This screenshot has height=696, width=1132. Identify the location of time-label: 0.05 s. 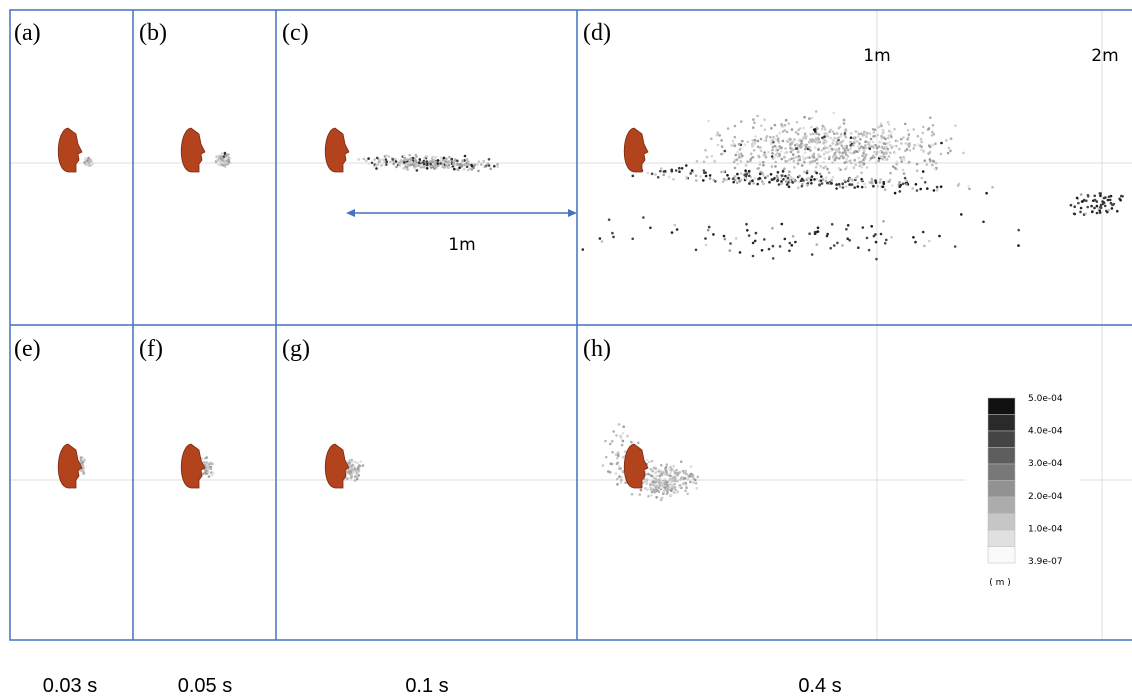
(205, 685).